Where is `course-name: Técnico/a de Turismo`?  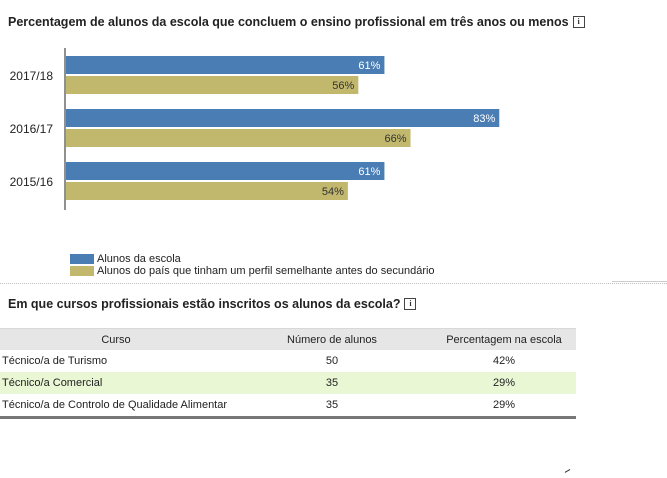 course-name: Técnico/a de Turismo is located at coordinates (55, 361).